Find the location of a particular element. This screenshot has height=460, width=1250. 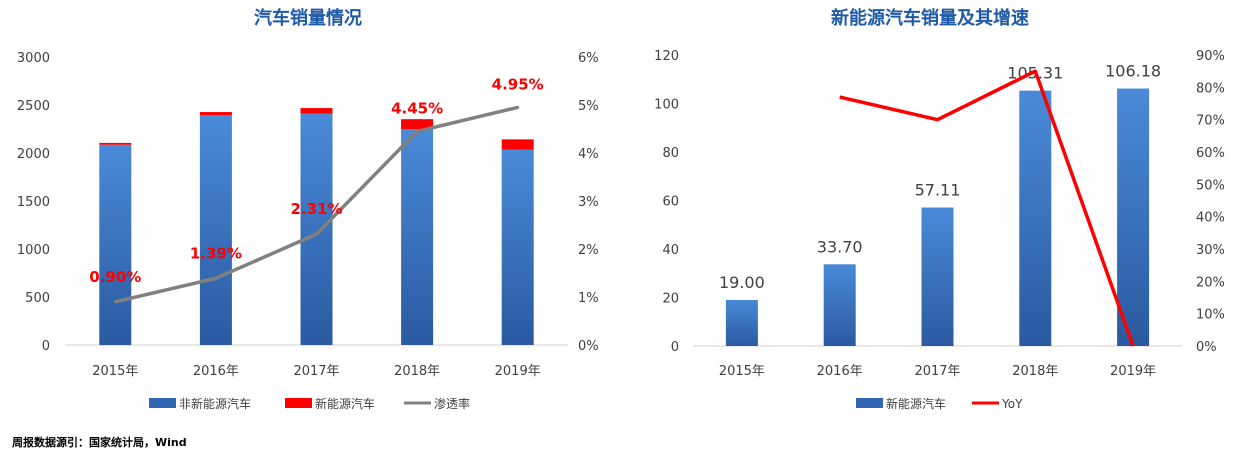

data-label-penetration-rate: 4.45% is located at coordinates (417, 108).